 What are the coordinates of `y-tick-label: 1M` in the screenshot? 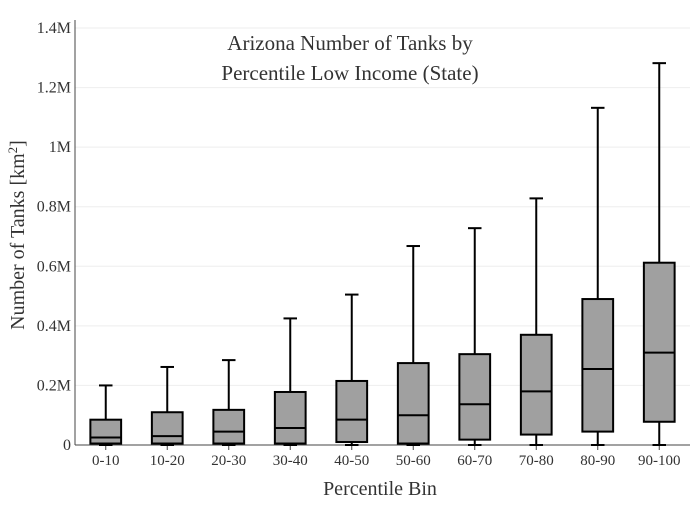 It's located at (60, 147).